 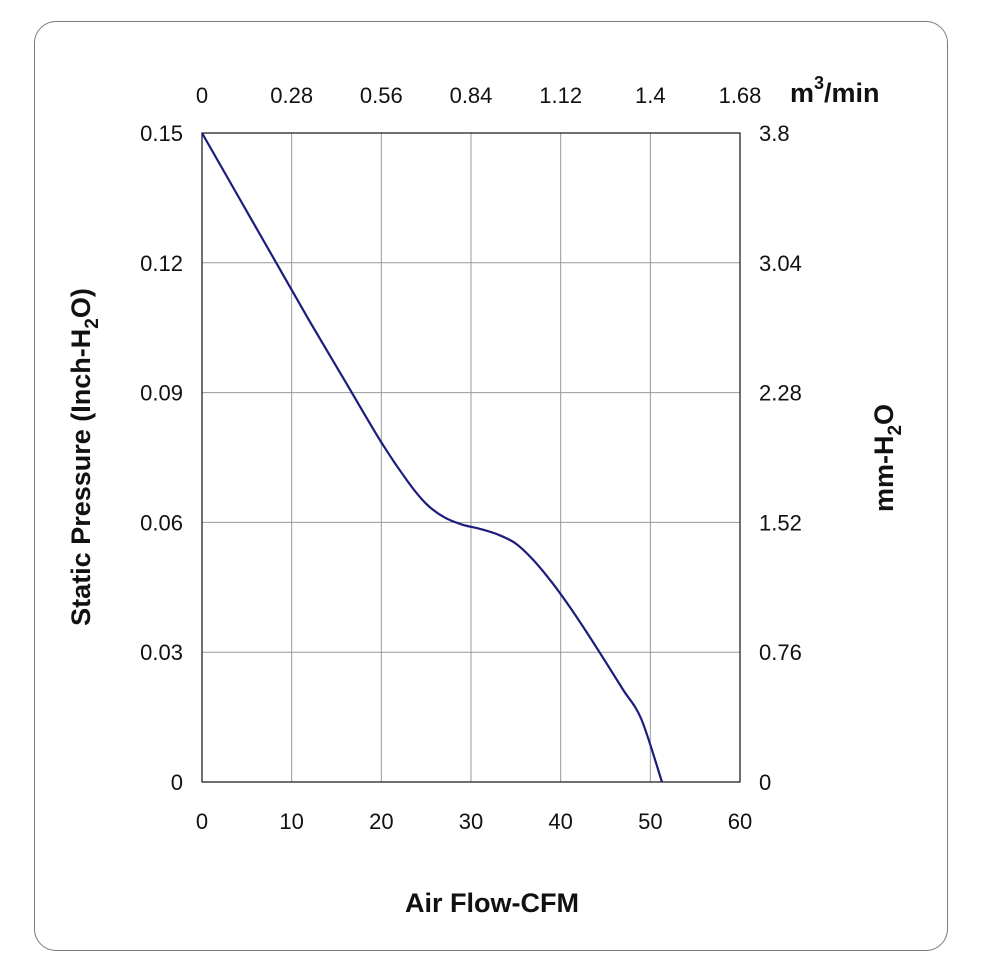 What do you see at coordinates (650, 821) in the screenshot?
I see `x-tick-label: 50` at bounding box center [650, 821].